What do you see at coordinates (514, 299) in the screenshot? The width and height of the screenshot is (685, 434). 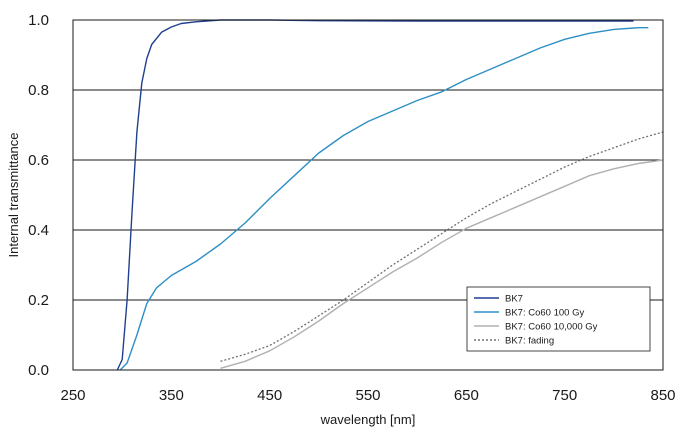 I see `legend-label: BK7` at bounding box center [514, 299].